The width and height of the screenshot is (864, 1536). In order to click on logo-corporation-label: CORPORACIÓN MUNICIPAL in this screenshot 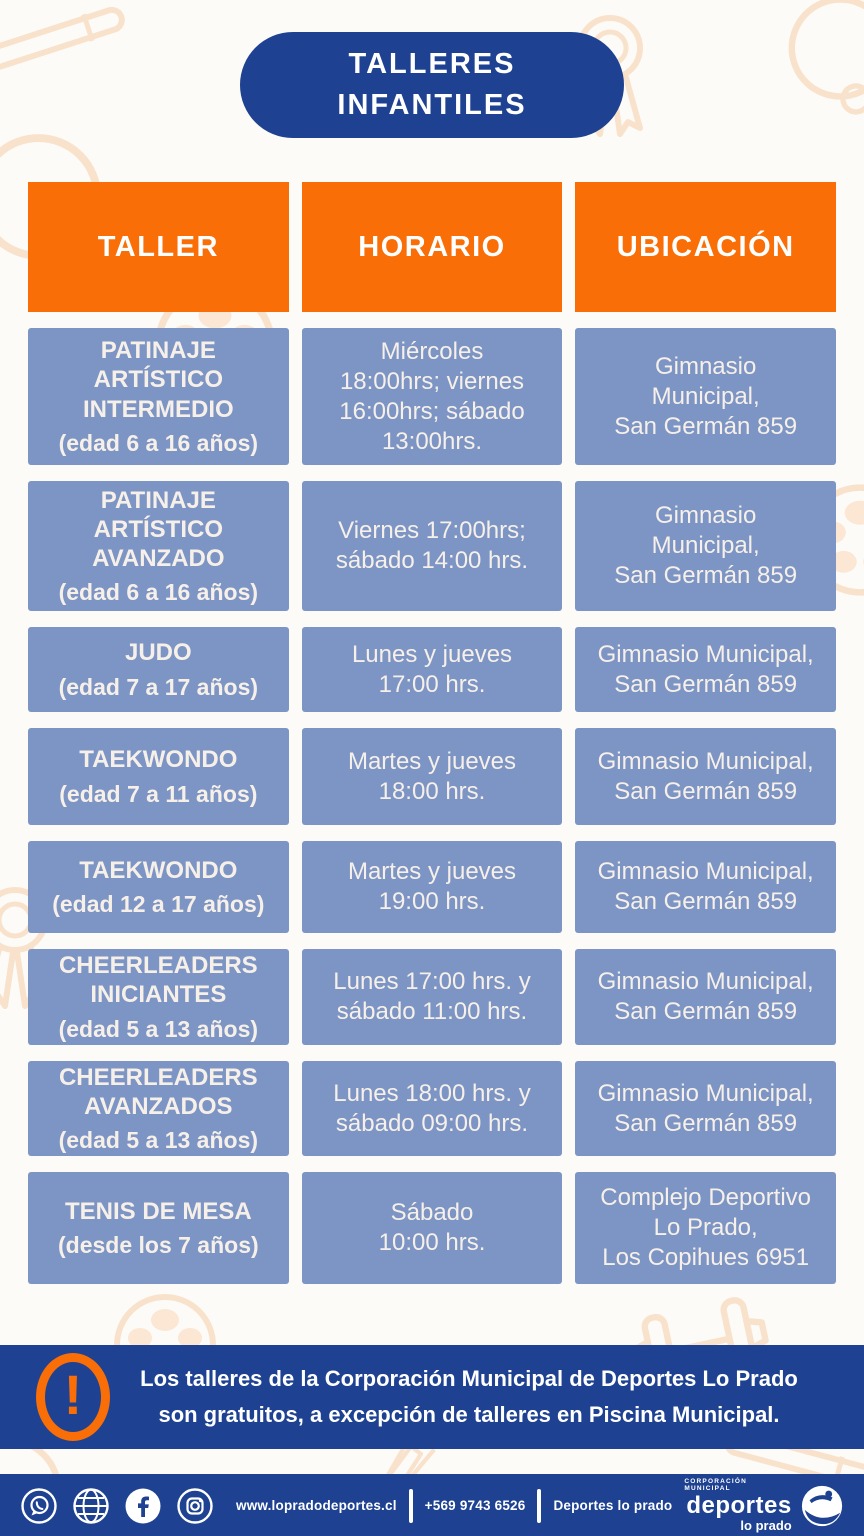, I will do `click(716, 1485)`.